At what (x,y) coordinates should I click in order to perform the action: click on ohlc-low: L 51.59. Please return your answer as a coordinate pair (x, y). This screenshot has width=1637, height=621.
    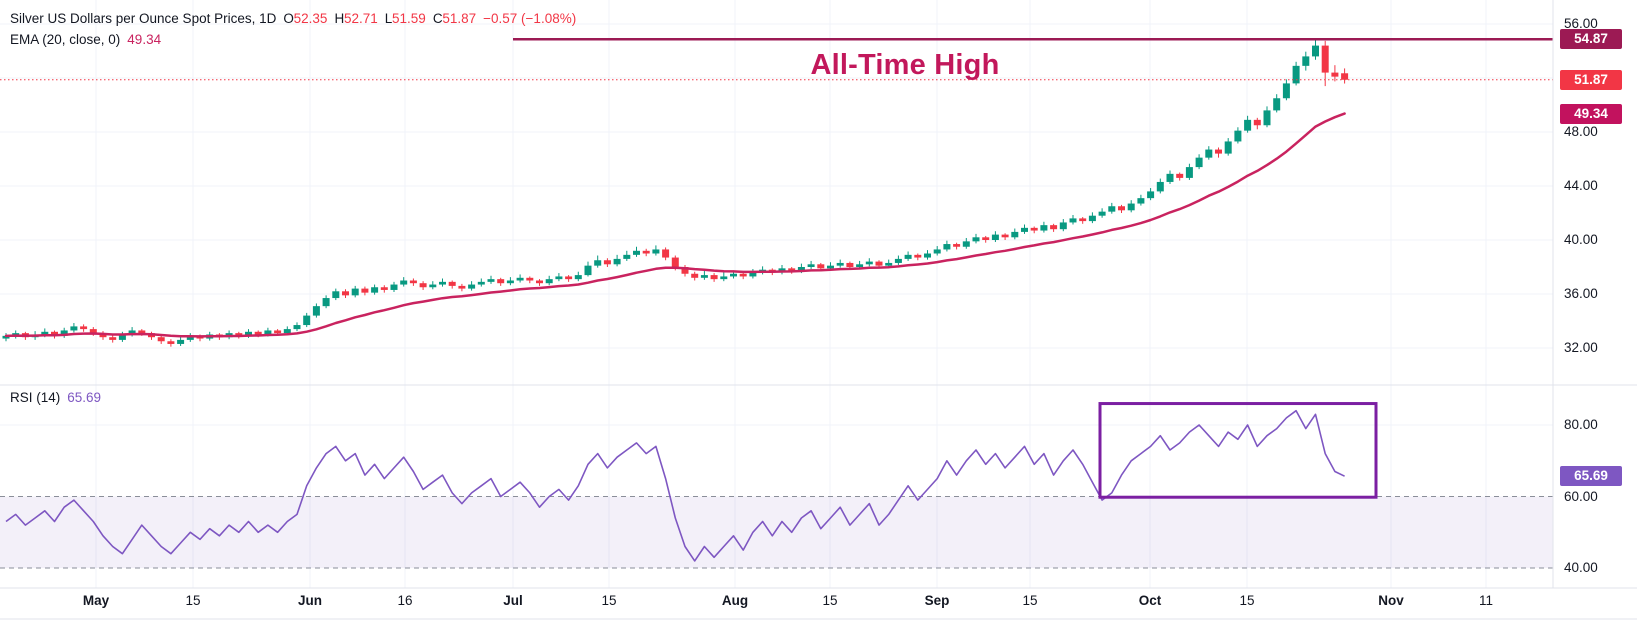
    Looking at the image, I should click on (405, 18).